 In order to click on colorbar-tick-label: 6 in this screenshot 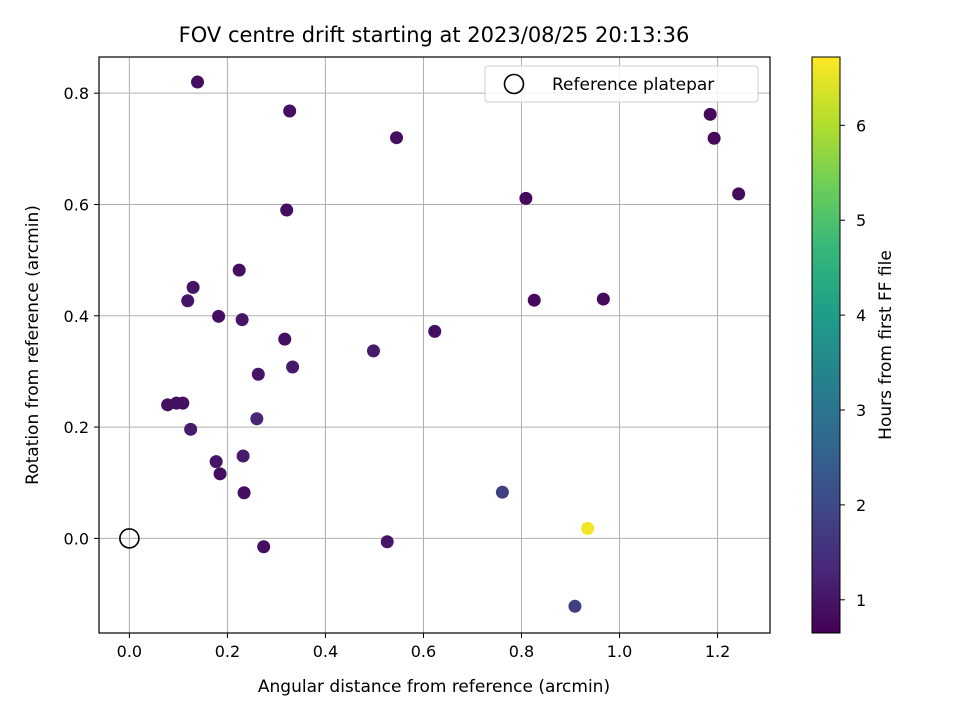, I will do `click(861, 125)`.